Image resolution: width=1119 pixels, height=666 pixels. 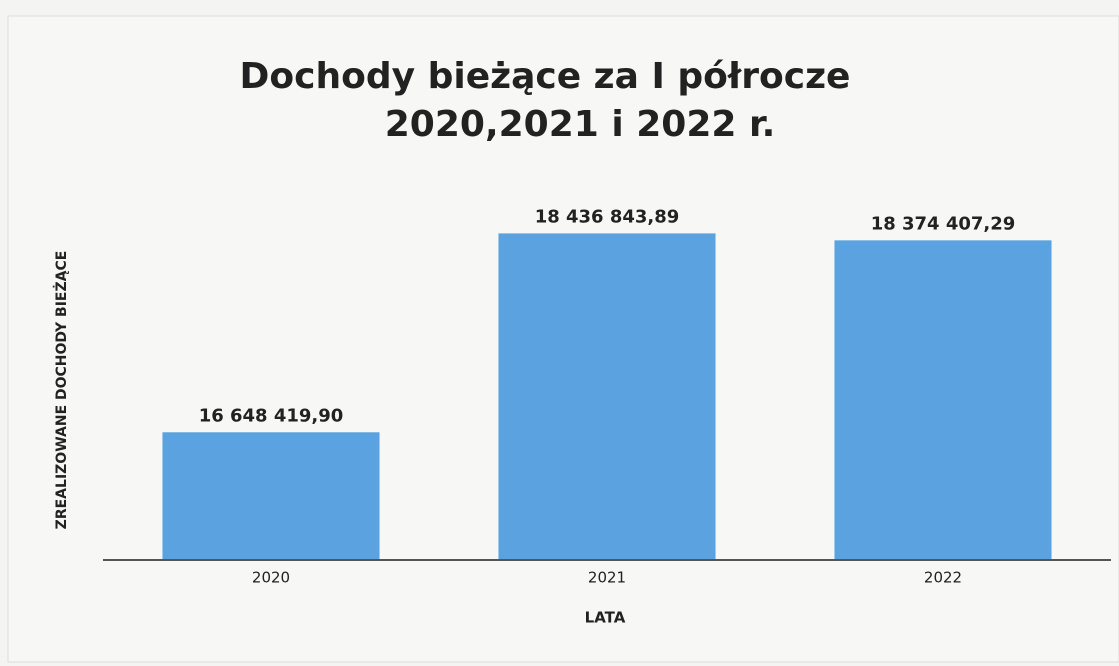 I want to click on x-axis-label: LATA, so click(x=605, y=618).